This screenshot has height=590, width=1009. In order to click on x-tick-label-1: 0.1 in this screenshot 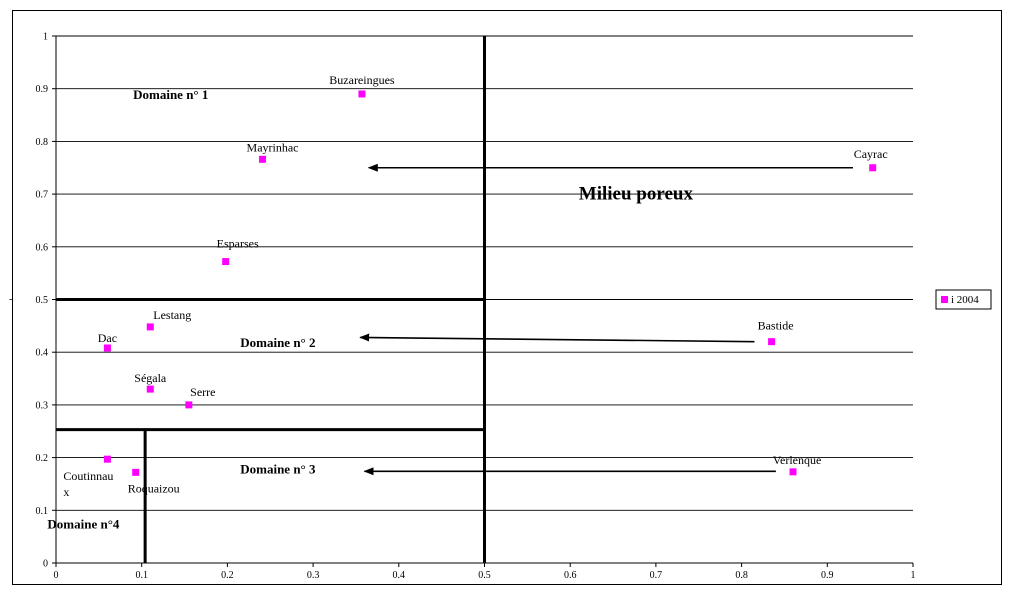, I will do `click(141, 575)`.